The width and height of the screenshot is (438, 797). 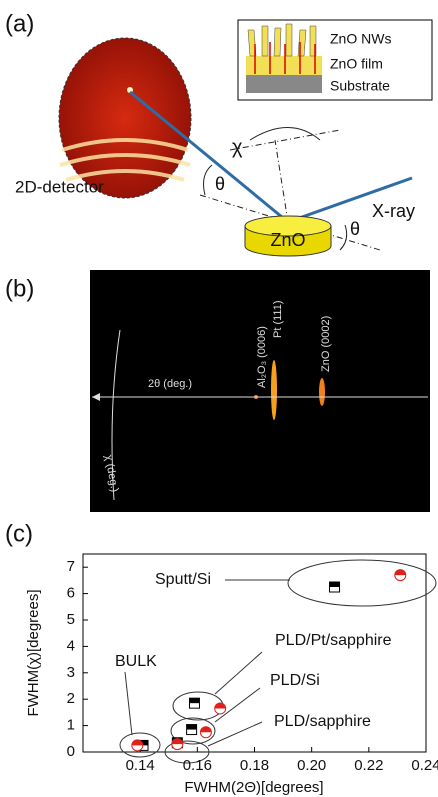 I want to click on panel-label: (a), so click(x=19, y=23).